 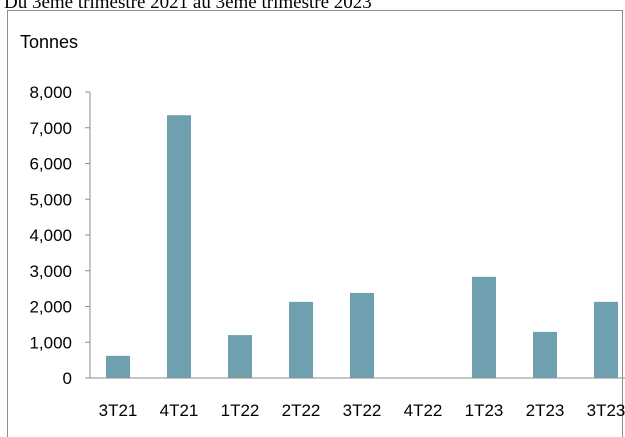 What do you see at coordinates (545, 354) in the screenshot?
I see `bar-2T23` at bounding box center [545, 354].